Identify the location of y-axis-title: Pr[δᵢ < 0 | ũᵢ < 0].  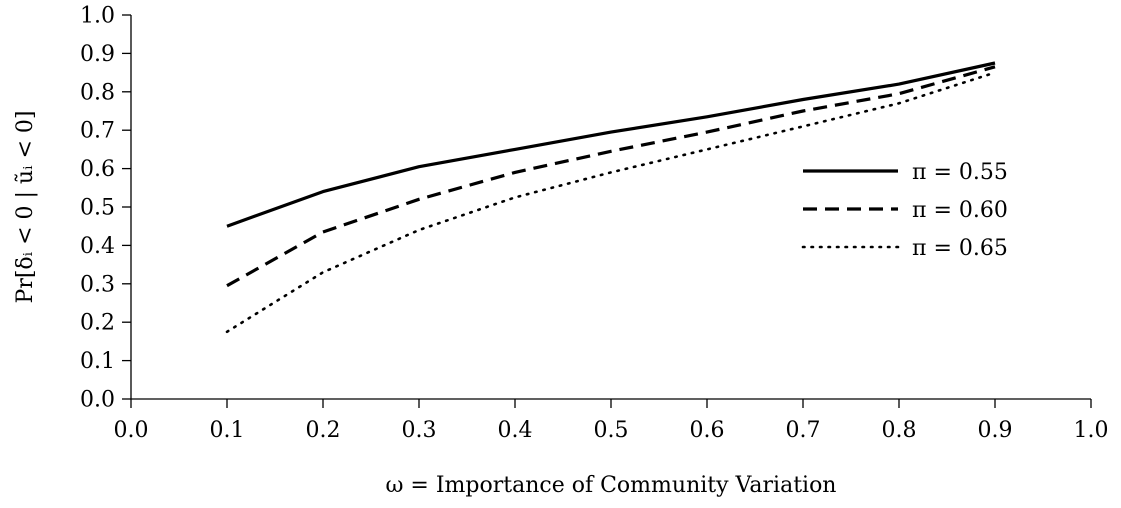
(25, 207).